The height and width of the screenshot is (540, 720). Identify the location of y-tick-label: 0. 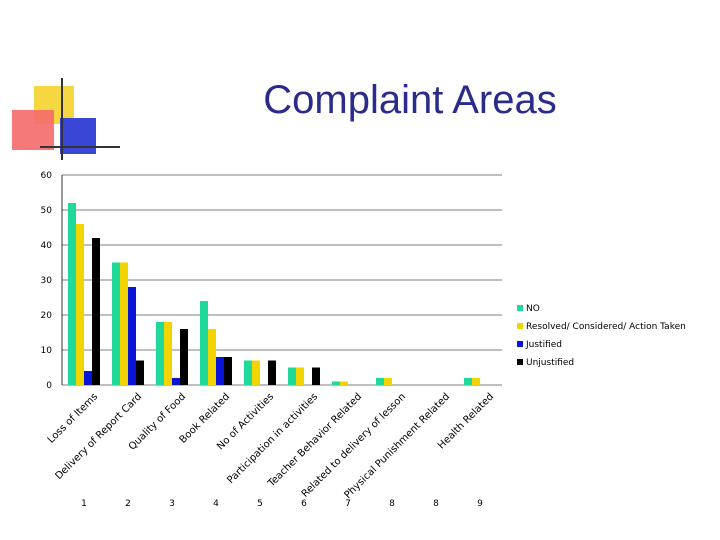
(49, 386).